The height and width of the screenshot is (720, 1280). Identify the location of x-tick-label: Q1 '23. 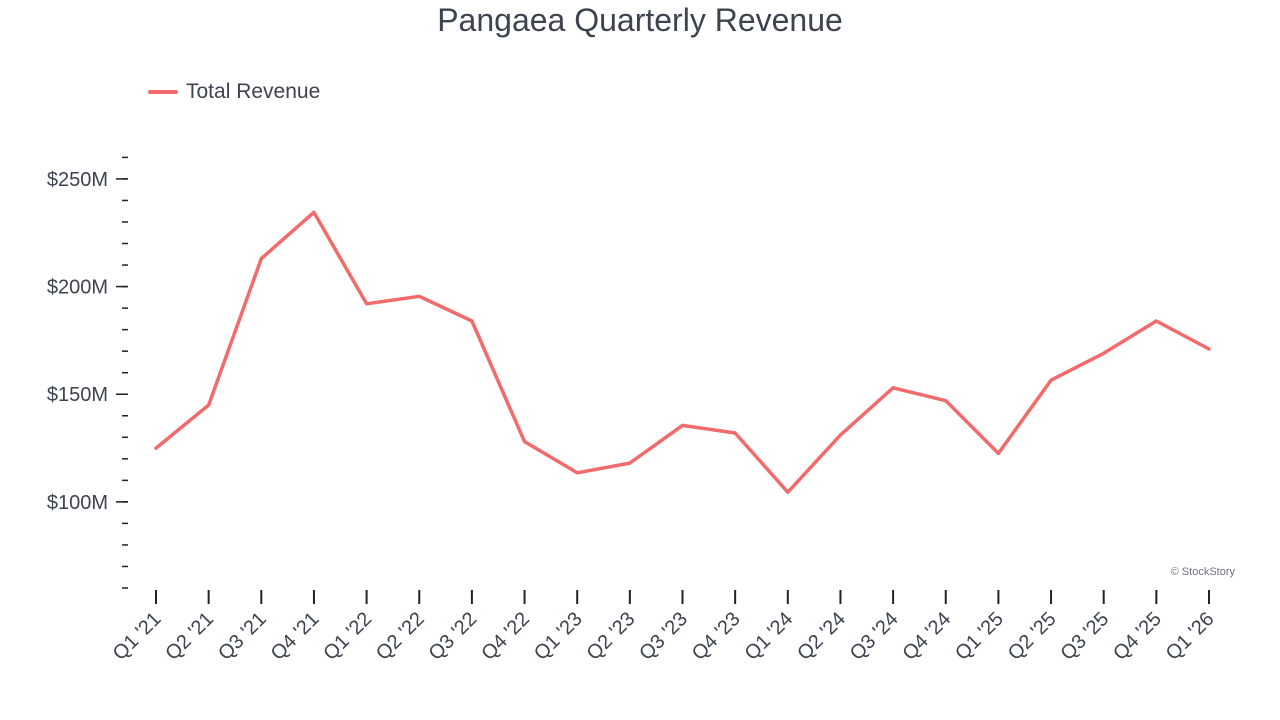
(558, 636).